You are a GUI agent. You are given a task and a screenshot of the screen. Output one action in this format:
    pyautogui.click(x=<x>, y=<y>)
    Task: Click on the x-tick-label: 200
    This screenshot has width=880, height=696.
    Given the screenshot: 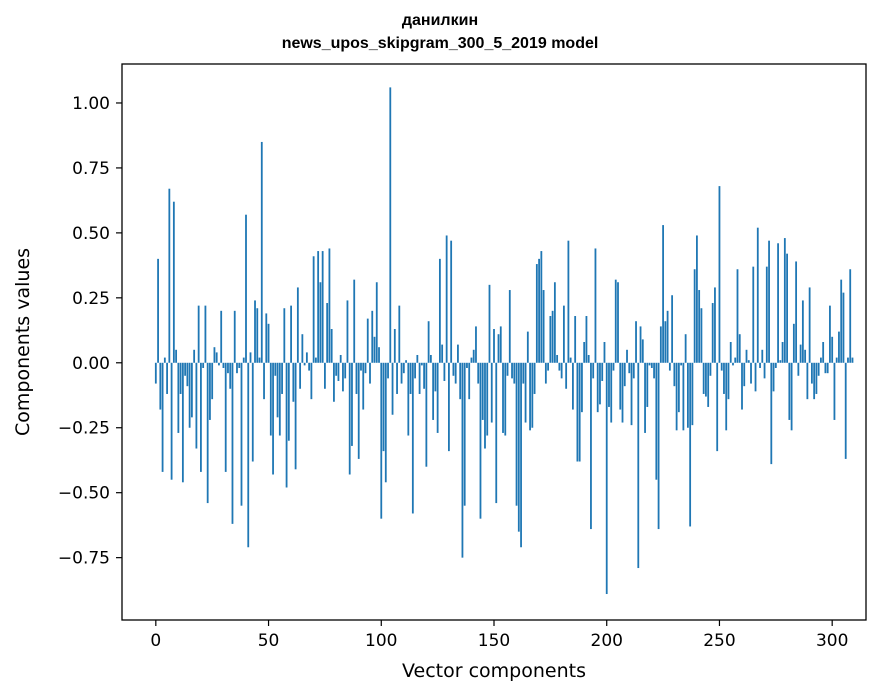 What is the action you would take?
    pyautogui.click(x=607, y=641)
    